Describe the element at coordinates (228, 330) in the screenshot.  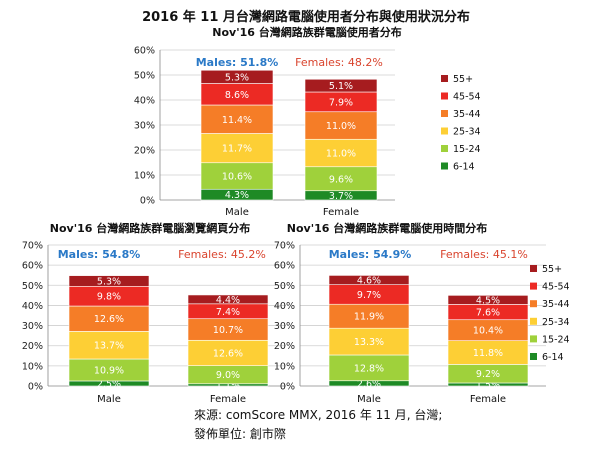
I see `data-label: 10.7%` at that location.